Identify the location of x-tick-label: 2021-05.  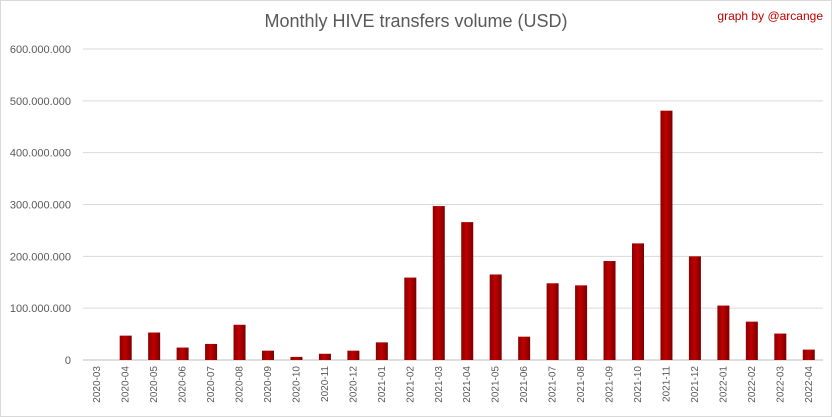
(496, 384).